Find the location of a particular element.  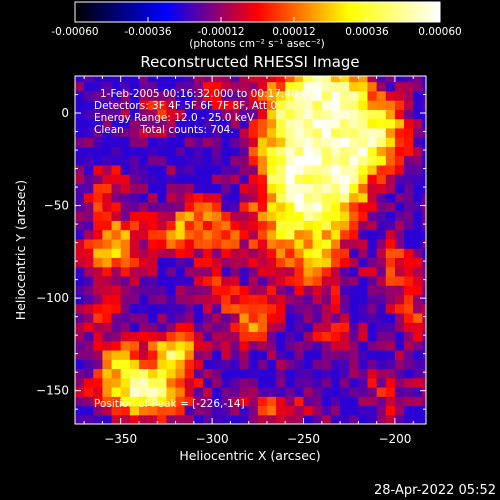

x-tick-label: −250 is located at coordinates (303, 439).